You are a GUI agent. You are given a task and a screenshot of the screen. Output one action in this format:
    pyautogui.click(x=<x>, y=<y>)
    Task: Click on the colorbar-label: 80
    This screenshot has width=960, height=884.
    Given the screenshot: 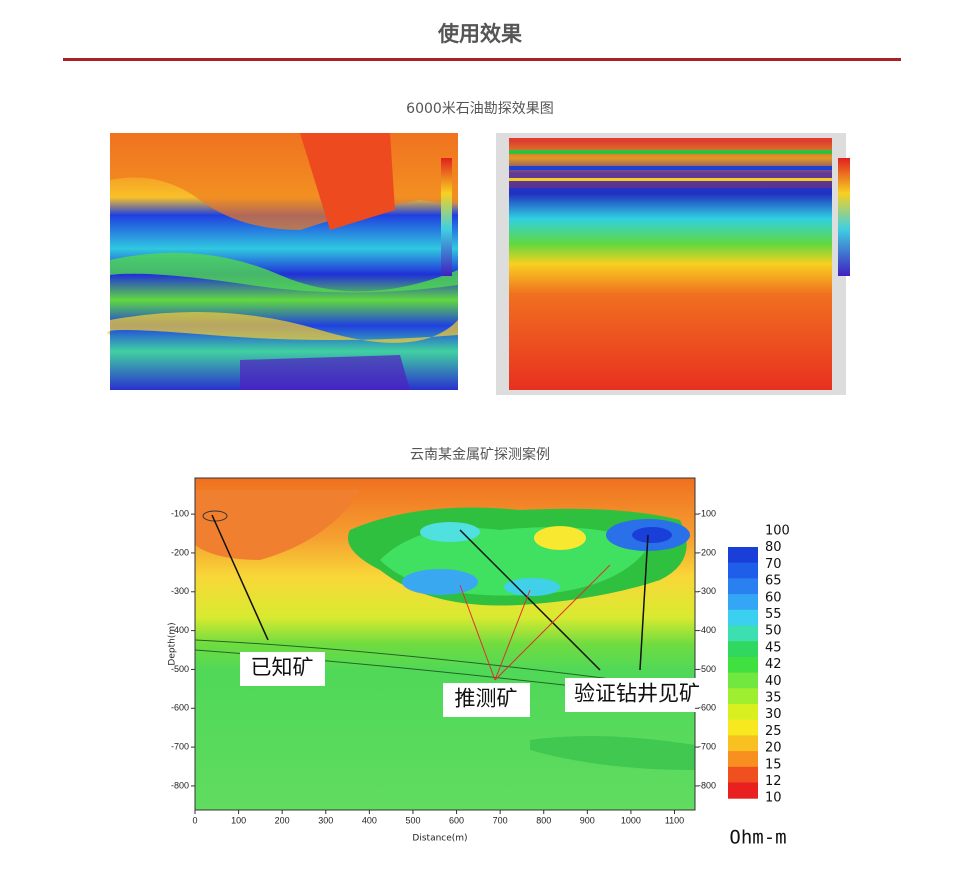 What is the action you would take?
    pyautogui.click(x=773, y=547)
    